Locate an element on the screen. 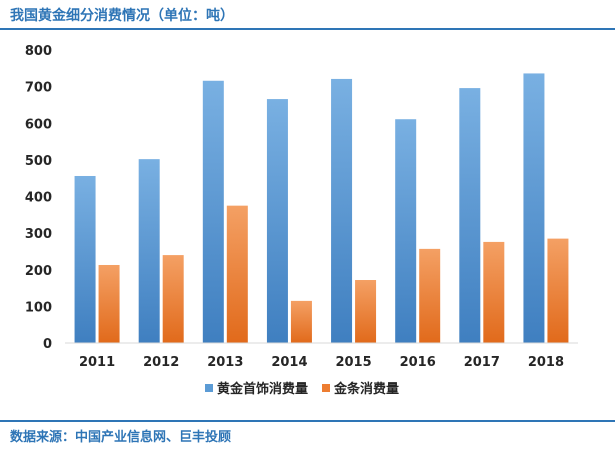 Image resolution: width=615 pixels, height=450 pixels. x-tick-label: 2013 is located at coordinates (225, 362).